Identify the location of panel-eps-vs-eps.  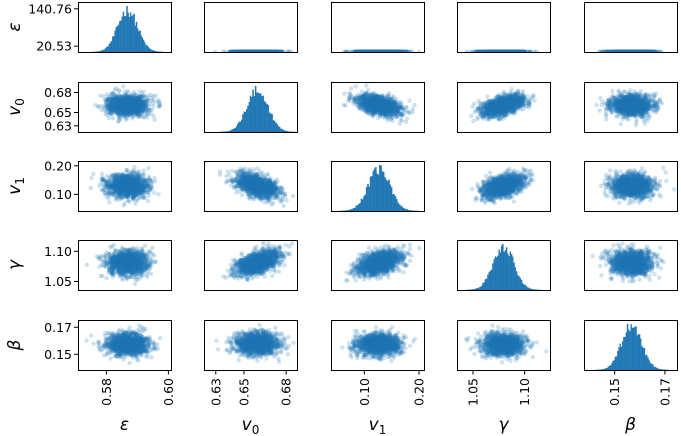
(125, 28).